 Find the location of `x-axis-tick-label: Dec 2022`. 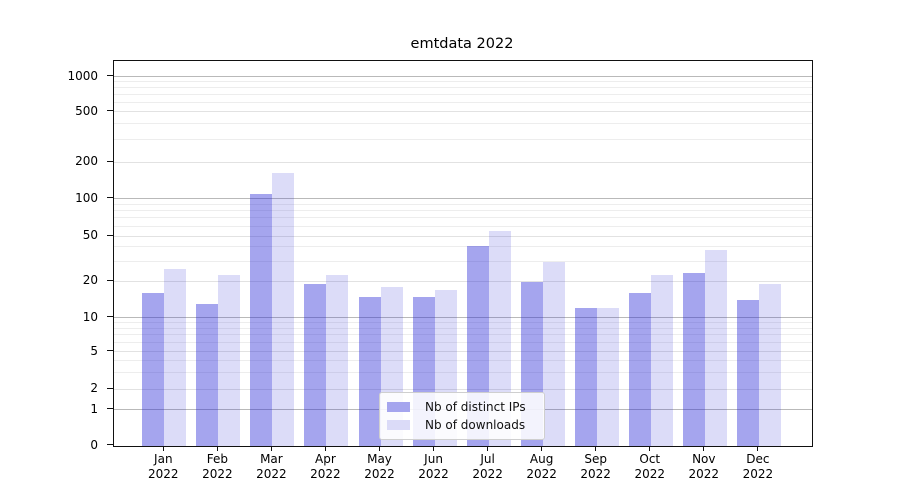

x-axis-tick-label: Dec 2022 is located at coordinates (758, 466).